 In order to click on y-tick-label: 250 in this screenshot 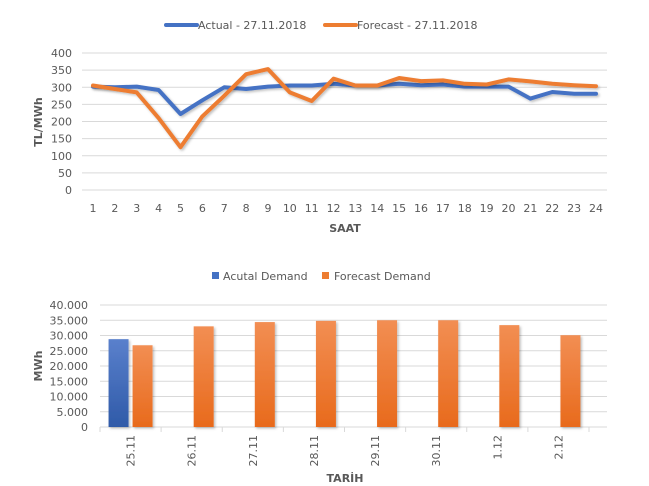, I will do `click(61, 104)`.